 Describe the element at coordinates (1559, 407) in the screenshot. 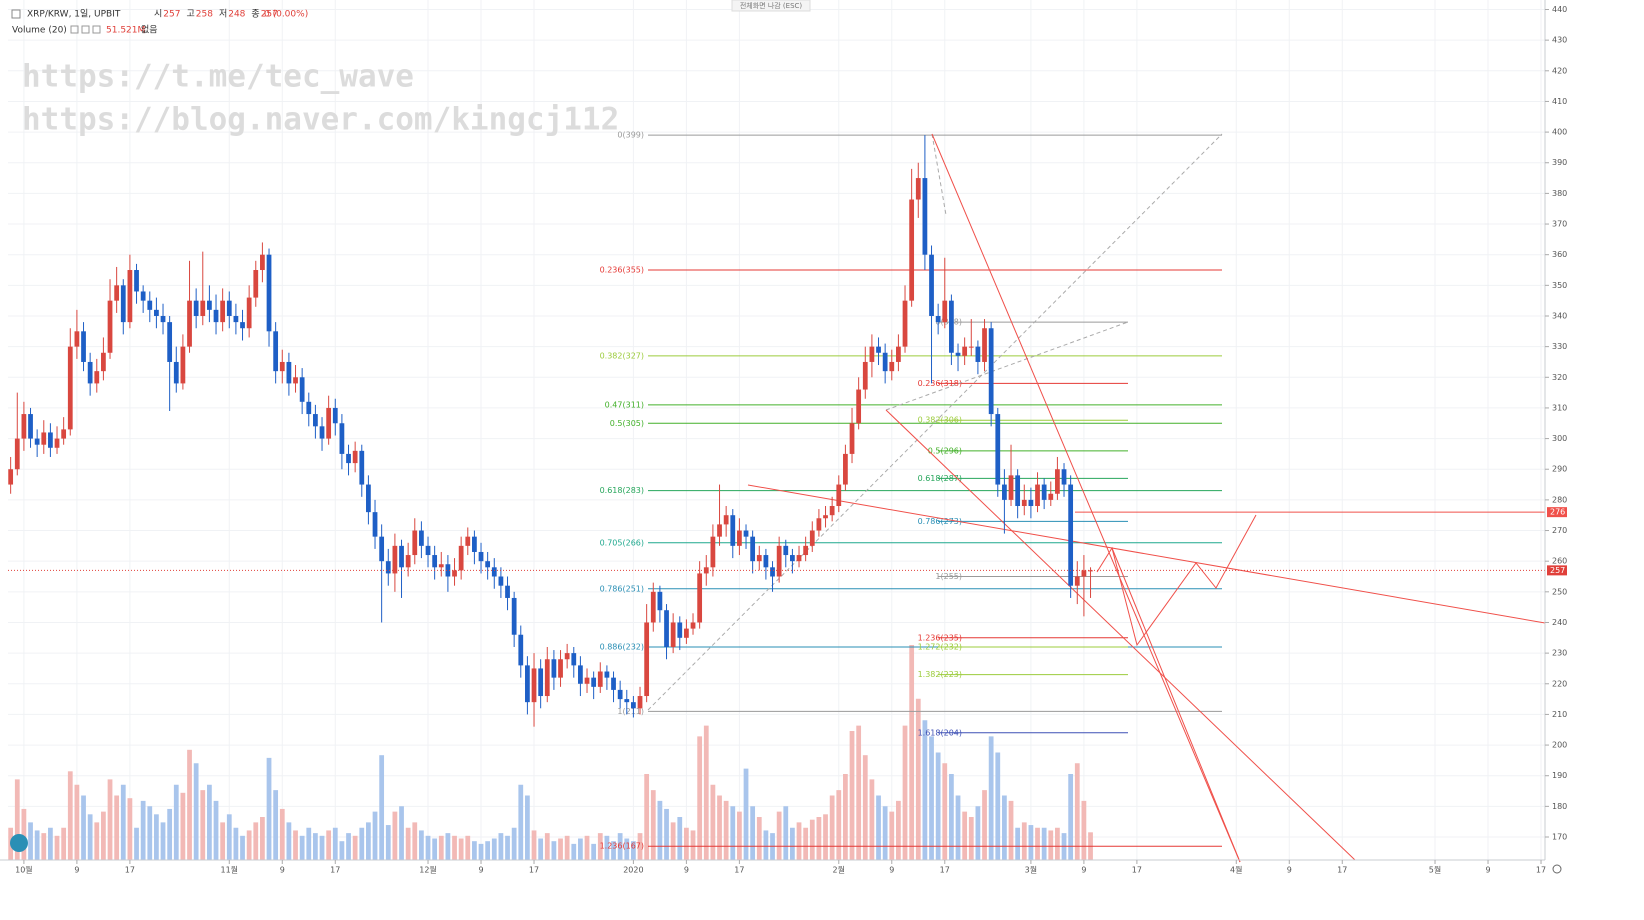

I see `y-tick-label: 310` at that location.